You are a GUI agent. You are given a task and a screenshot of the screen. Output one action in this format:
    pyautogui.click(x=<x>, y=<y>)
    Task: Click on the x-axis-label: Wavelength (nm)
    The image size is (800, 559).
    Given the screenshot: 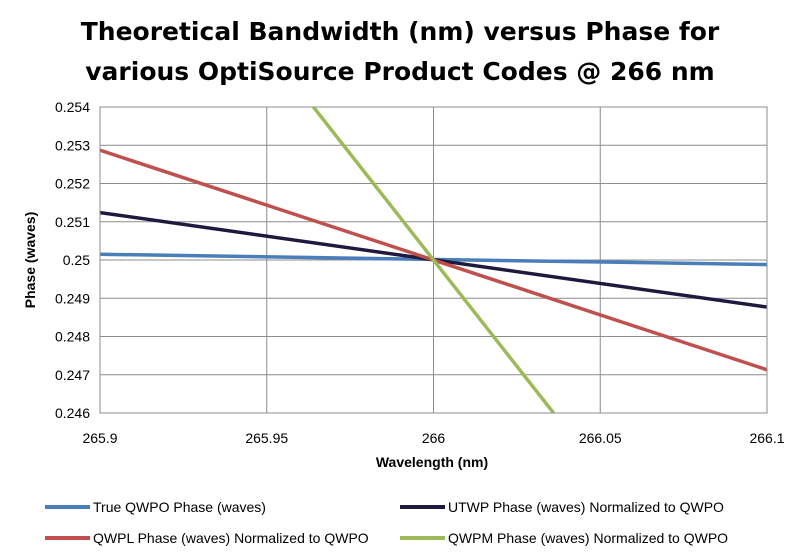 What is the action you would take?
    pyautogui.click(x=432, y=462)
    